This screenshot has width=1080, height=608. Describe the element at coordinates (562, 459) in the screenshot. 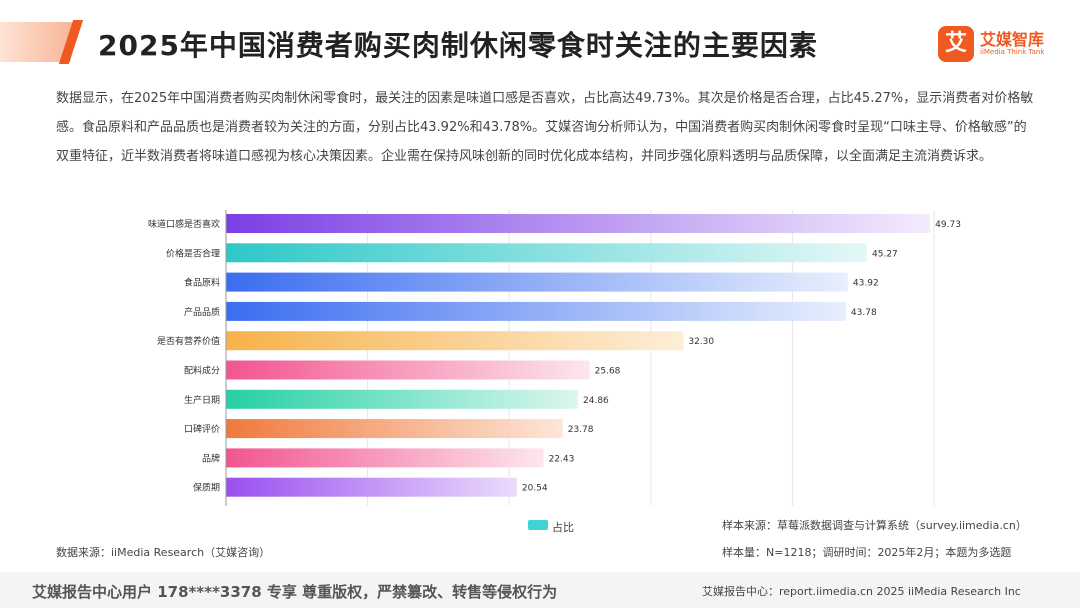

I see `value-label: 22.43` at that location.